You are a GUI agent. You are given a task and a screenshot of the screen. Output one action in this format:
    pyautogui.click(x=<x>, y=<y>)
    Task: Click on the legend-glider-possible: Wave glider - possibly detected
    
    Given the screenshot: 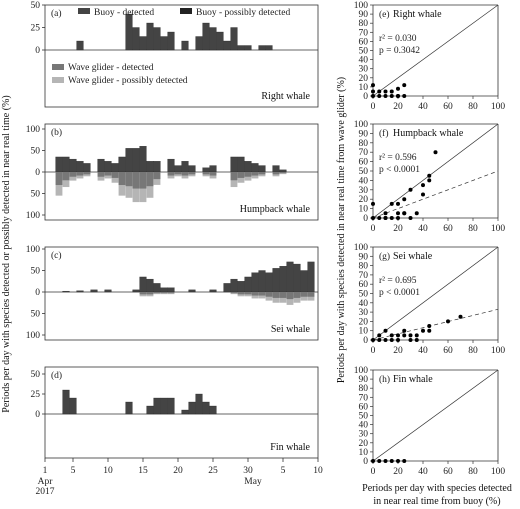 What is the action you would take?
    pyautogui.click(x=128, y=81)
    